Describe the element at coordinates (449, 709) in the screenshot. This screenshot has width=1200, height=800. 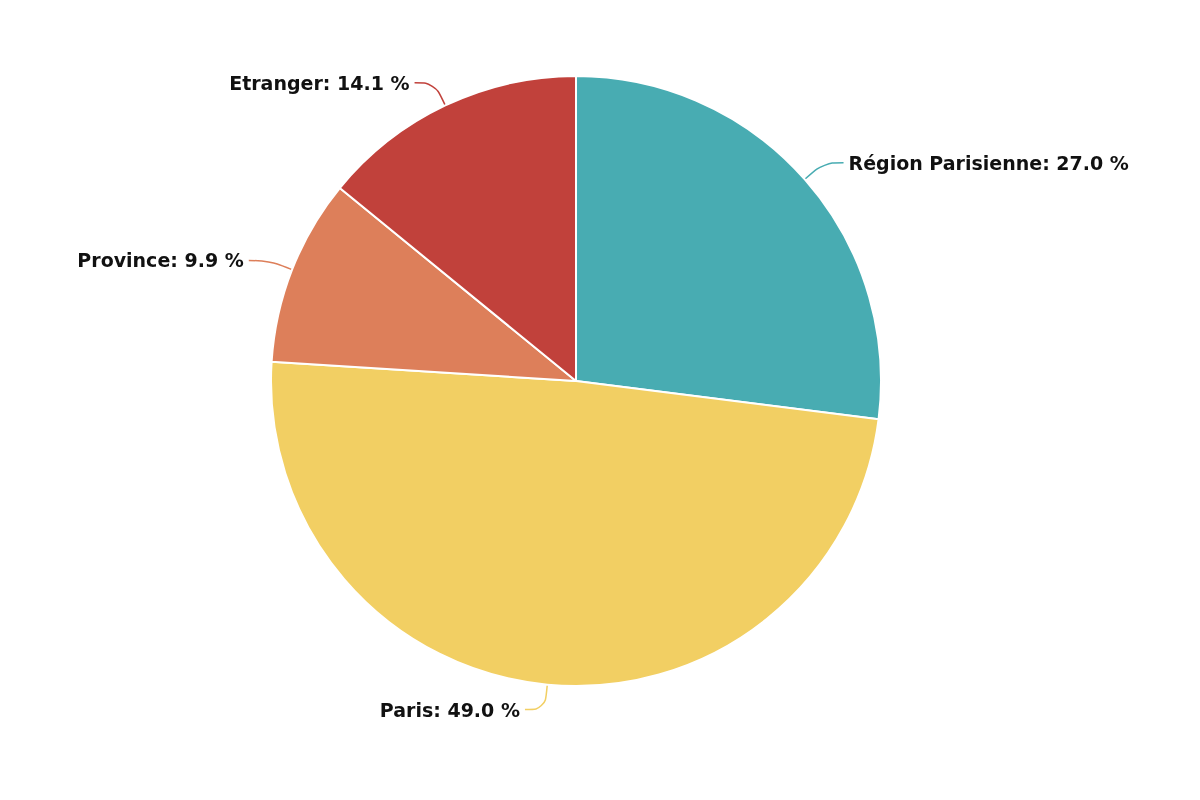
I see `slice-label: Paris: 49.0 %` at that location.